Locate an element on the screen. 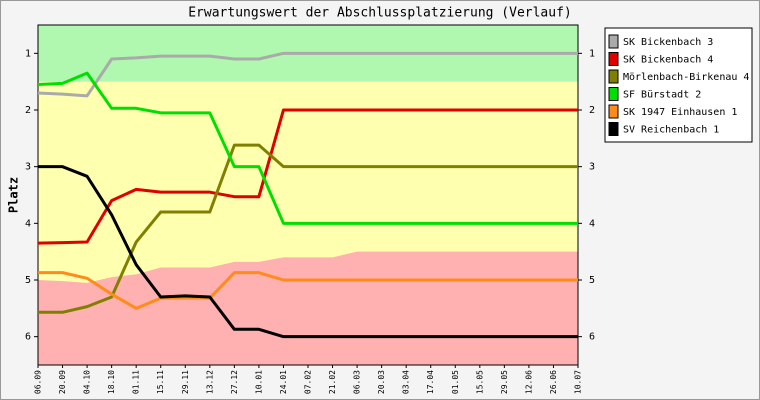  x-tick-label: 27.12 is located at coordinates (234, 382).